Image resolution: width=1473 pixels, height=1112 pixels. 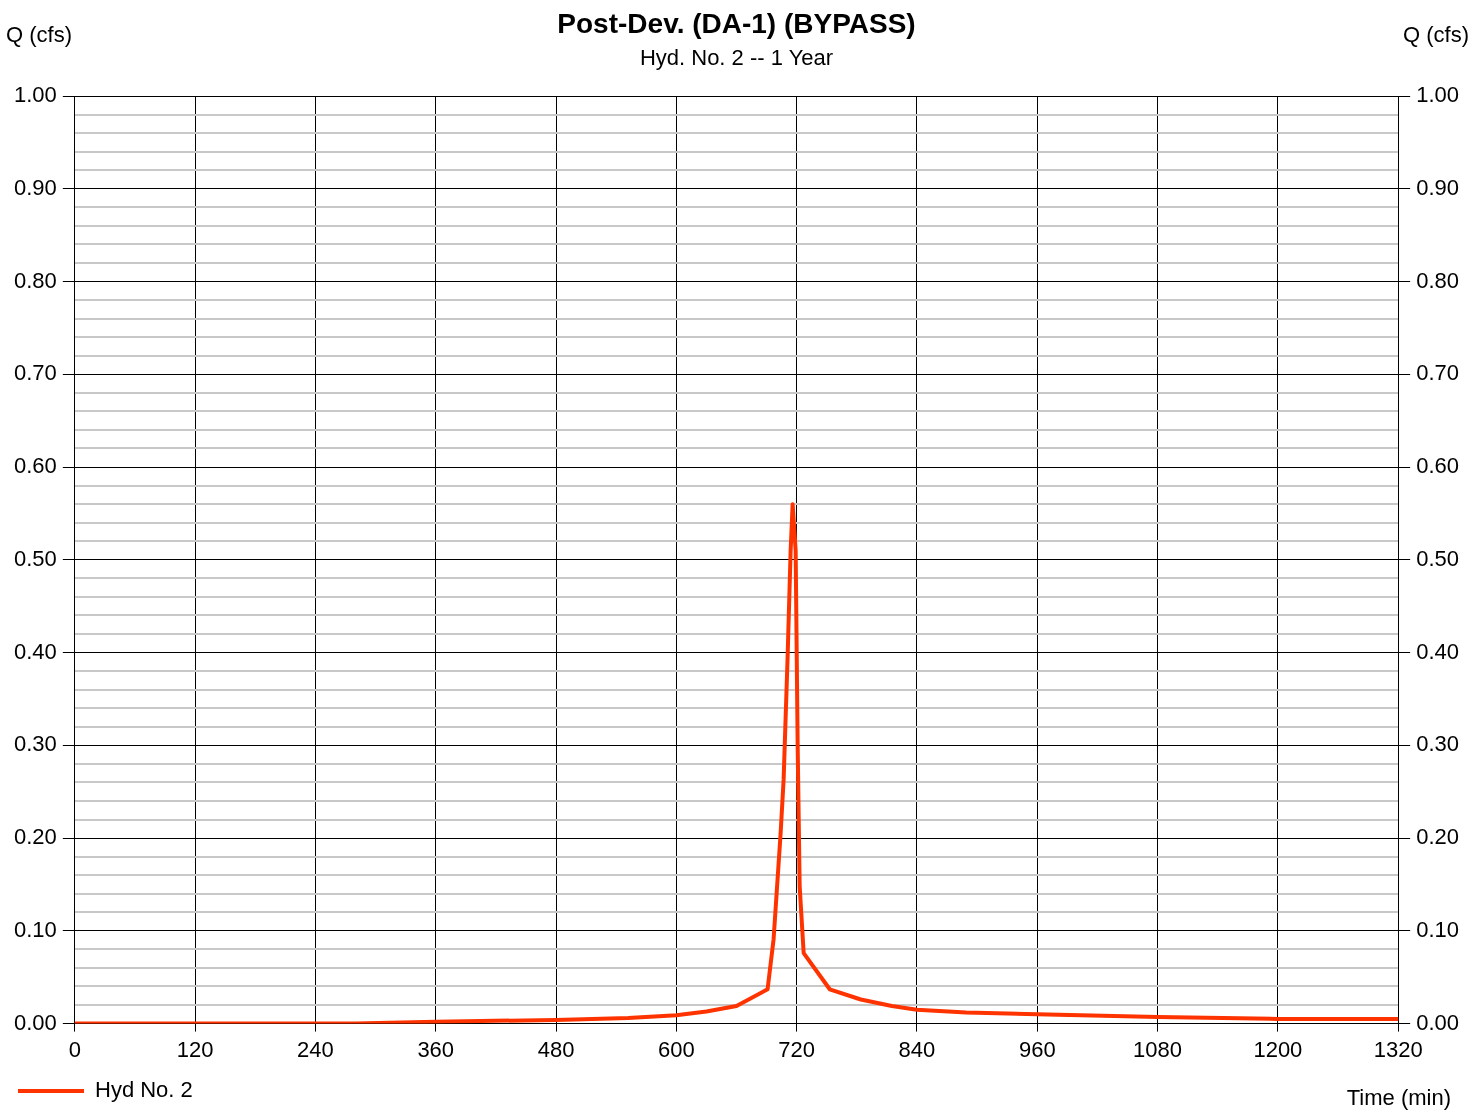 I want to click on y2-tick-label: 0.30, so click(x=1438, y=744).